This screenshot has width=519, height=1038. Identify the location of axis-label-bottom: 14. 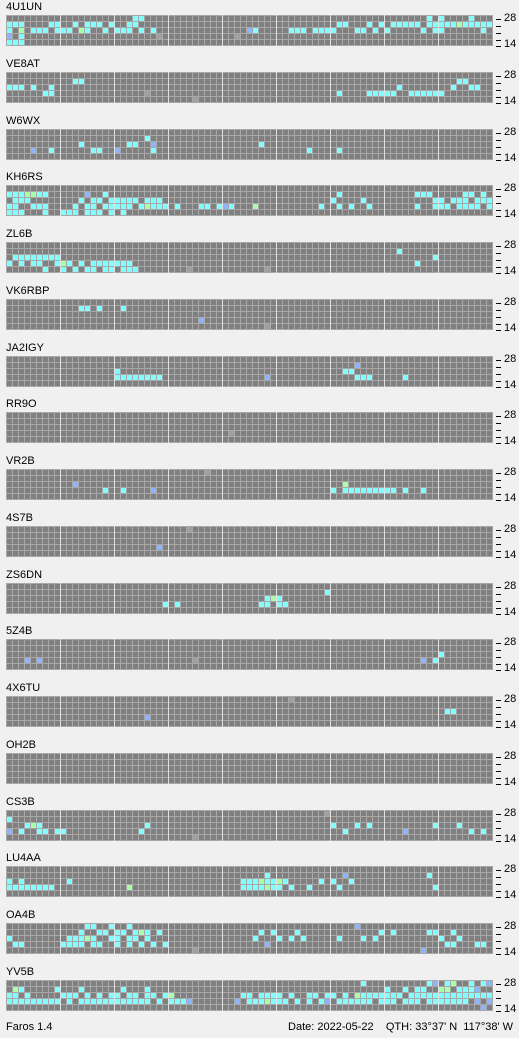
(510, 611).